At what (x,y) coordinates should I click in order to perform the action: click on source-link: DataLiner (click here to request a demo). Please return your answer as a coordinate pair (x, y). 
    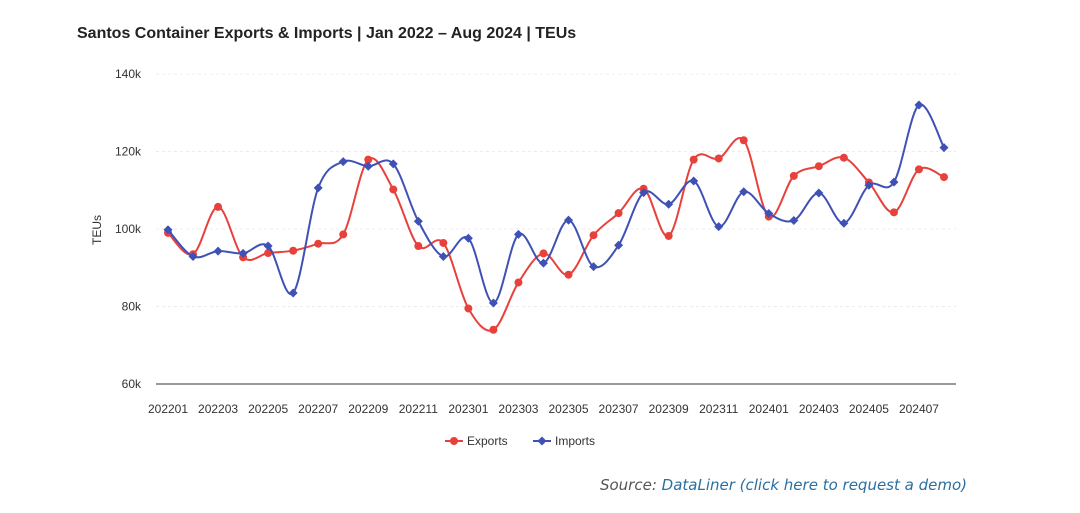
    Looking at the image, I should click on (814, 485).